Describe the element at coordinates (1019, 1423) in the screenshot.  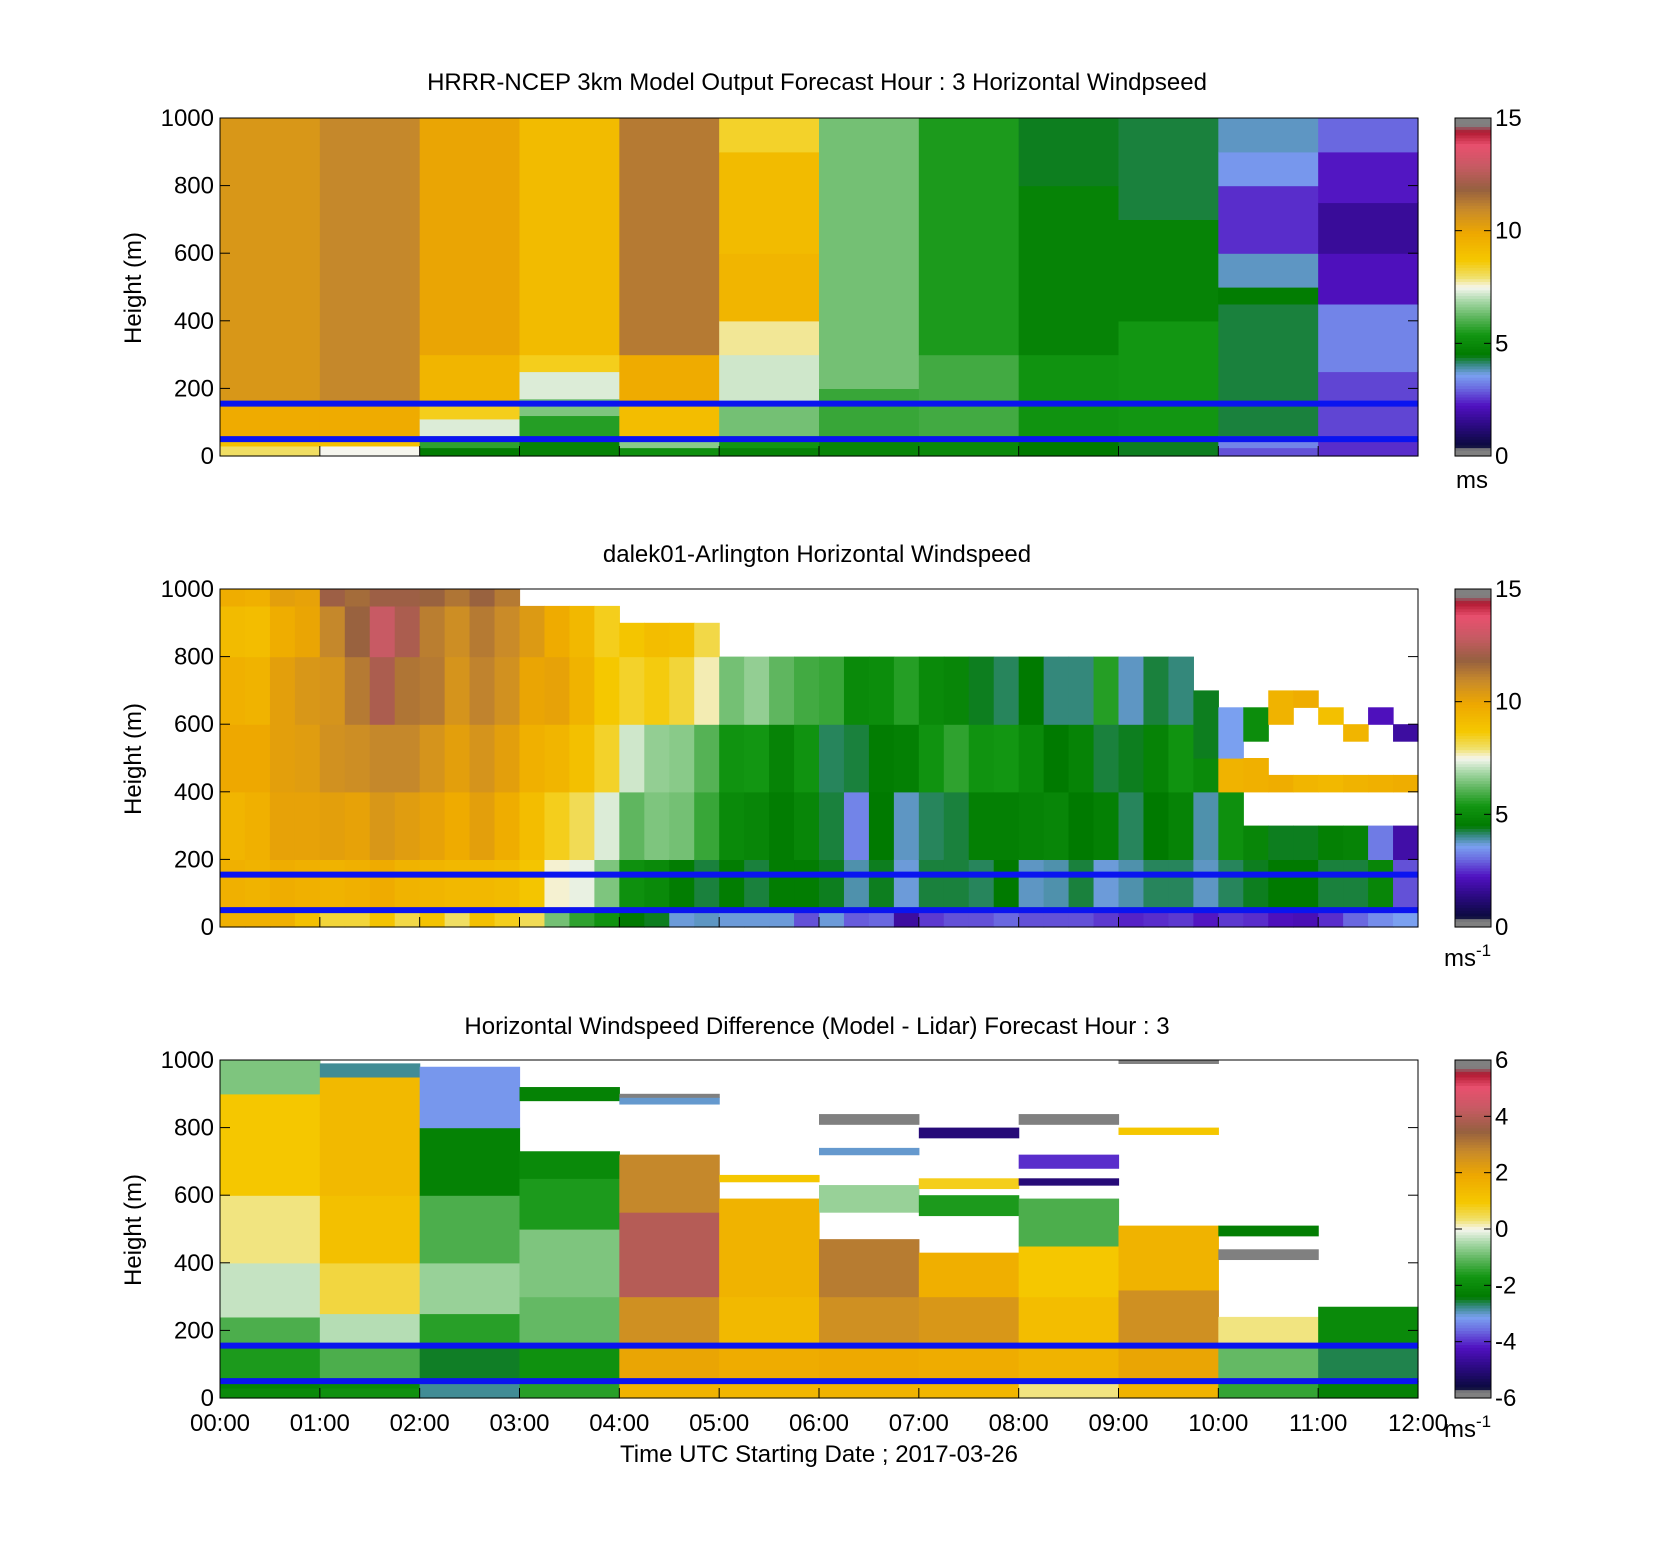
I see `panel-difference-xtick-label: 08:00` at that location.